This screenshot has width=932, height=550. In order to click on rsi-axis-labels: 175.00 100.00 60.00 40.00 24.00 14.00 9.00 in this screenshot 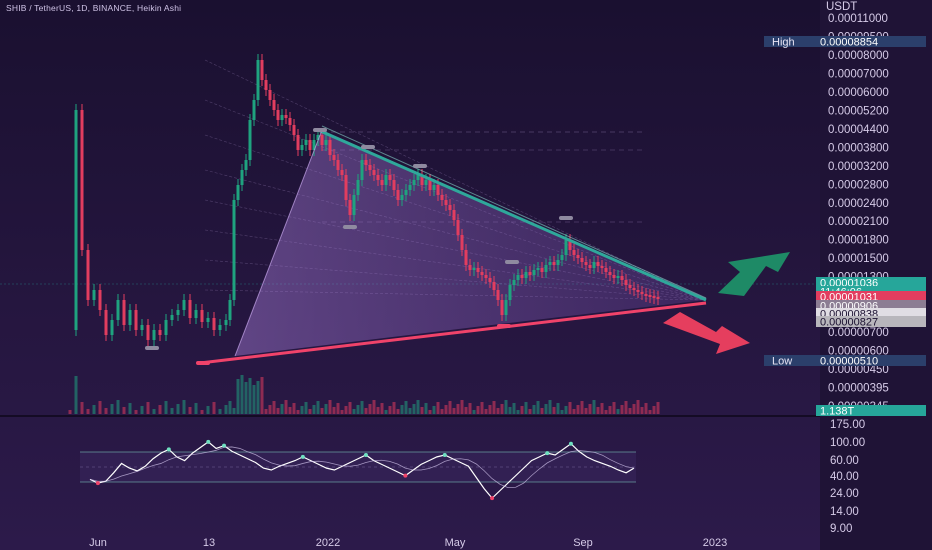, I will do `click(847, 477)`.